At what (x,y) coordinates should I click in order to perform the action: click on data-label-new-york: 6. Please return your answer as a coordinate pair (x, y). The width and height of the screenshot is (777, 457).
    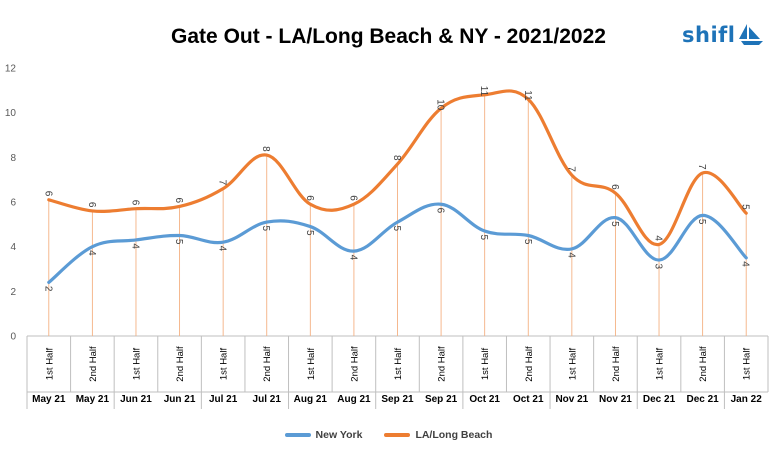
    Looking at the image, I should click on (440, 211).